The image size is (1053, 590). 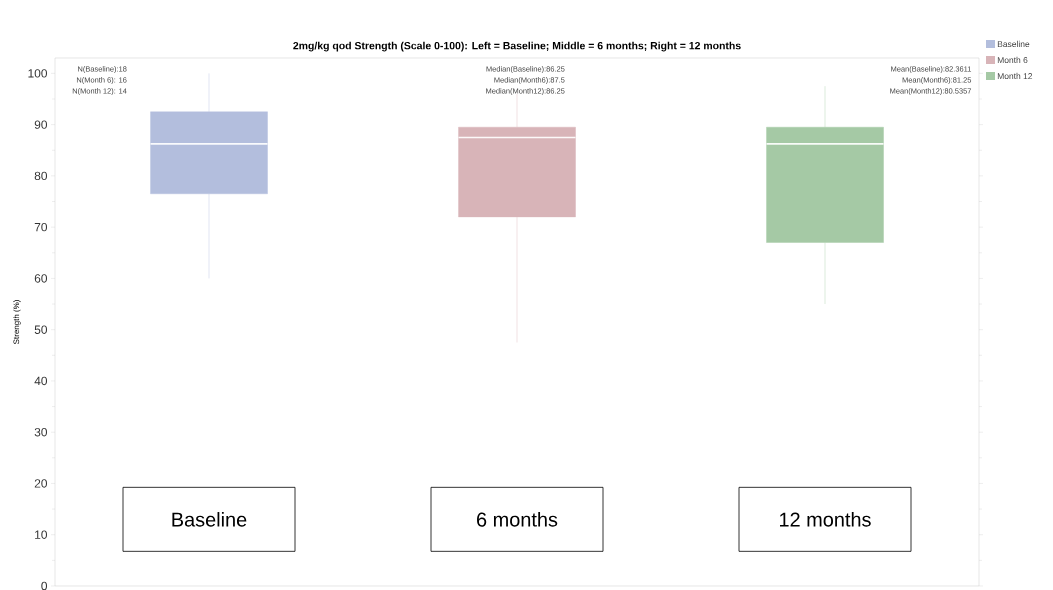 I want to click on x-tick-label: Baseline, so click(x=209, y=519).